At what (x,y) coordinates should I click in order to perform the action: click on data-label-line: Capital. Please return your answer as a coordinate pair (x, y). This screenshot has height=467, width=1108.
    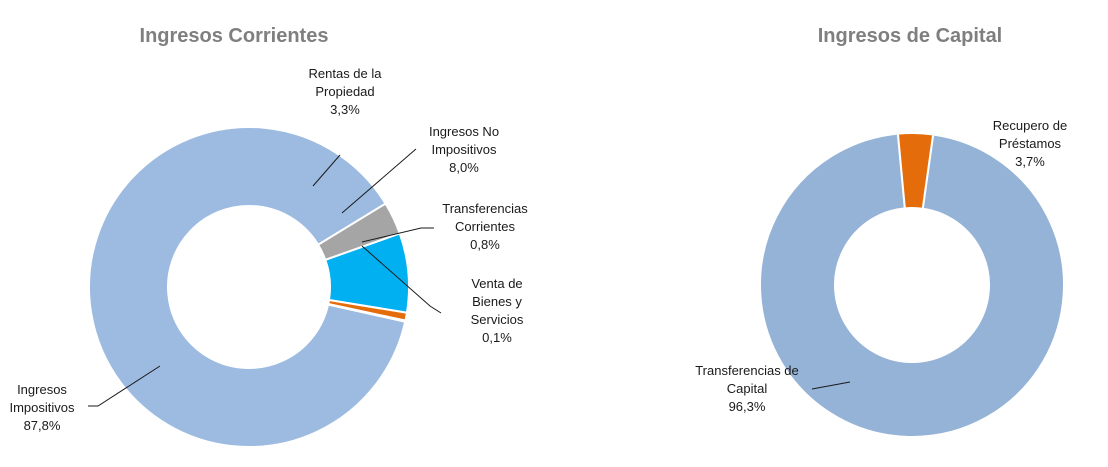
    Looking at the image, I should click on (747, 388).